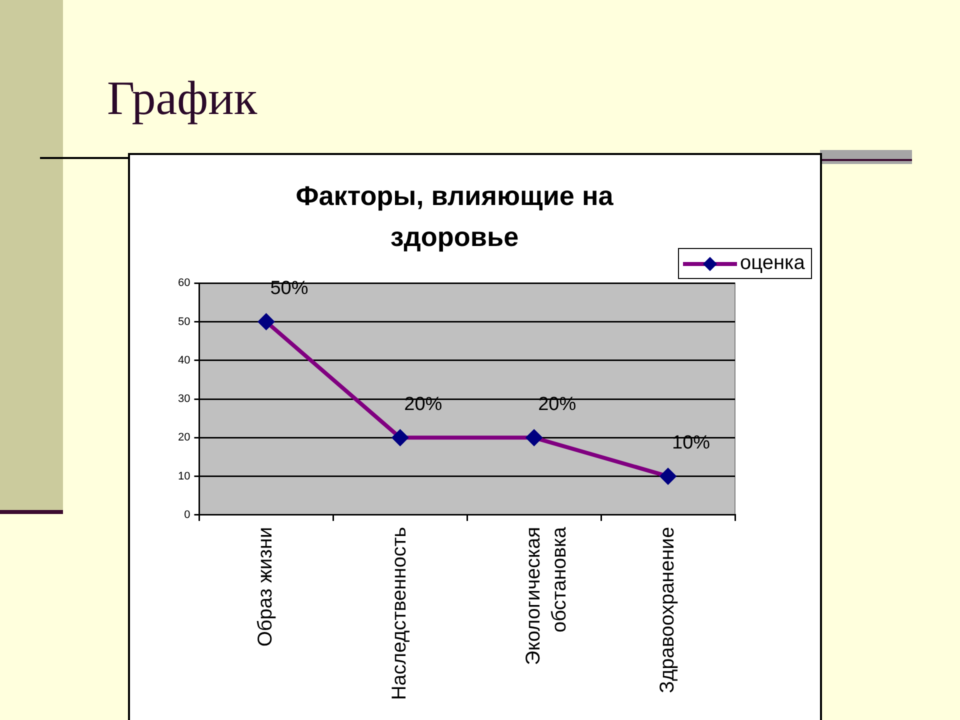  I want to click on x-tick-label: Образ жизни, so click(265, 586).